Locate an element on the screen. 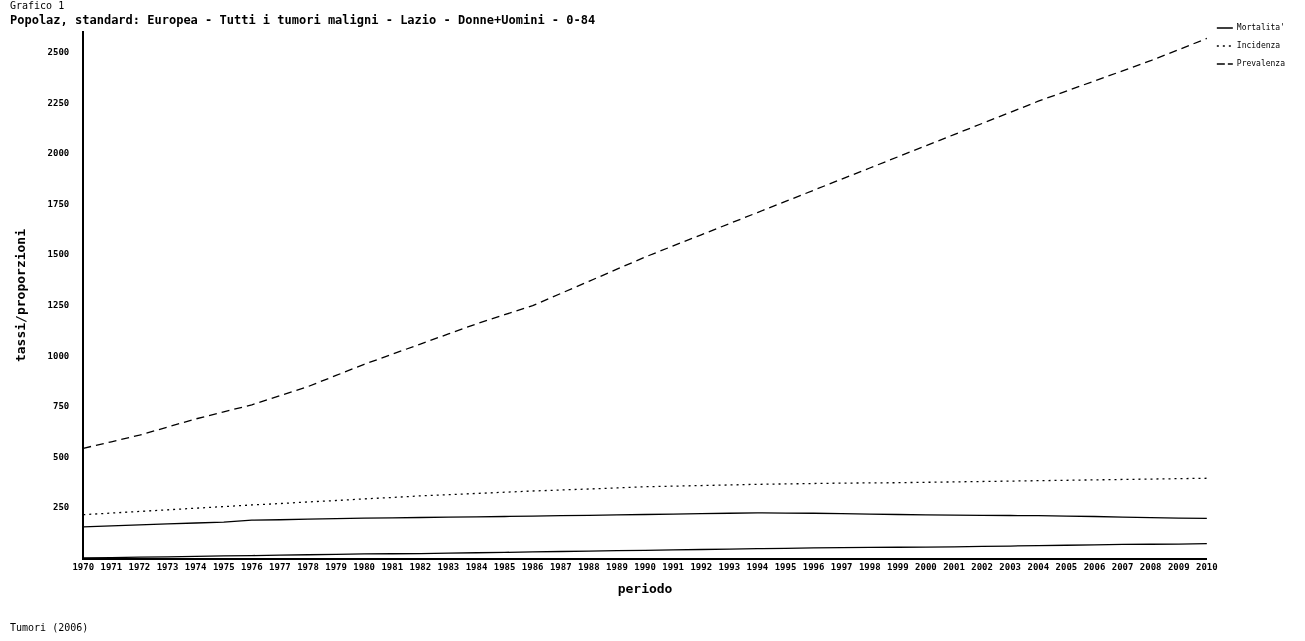 Image resolution: width=1305 pixels, height=641 pixels. x-tick-label: 2004 is located at coordinates (1038, 567).